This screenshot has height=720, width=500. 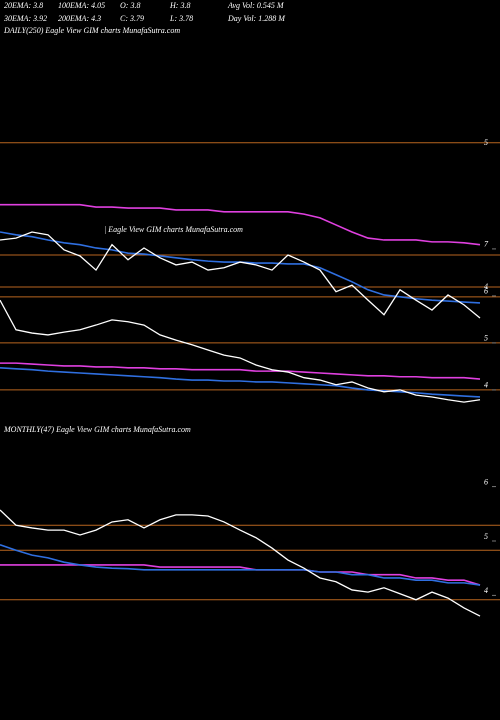 What do you see at coordinates (256, 5) in the screenshot?
I see `header-stat: Avg Vol: 0.545 M` at bounding box center [256, 5].